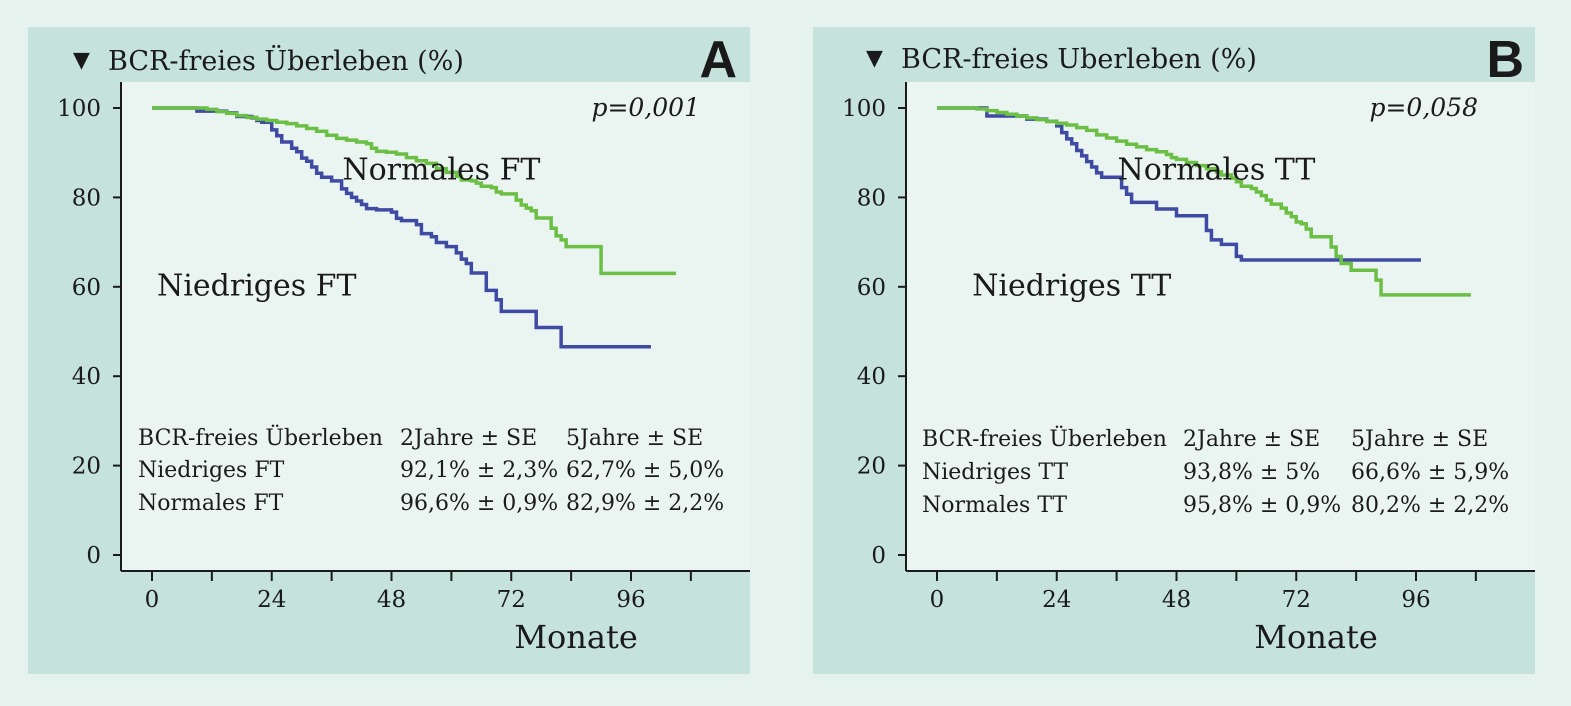  I want to click on table-cell: 93,8% ± 5%, so click(1251, 472).